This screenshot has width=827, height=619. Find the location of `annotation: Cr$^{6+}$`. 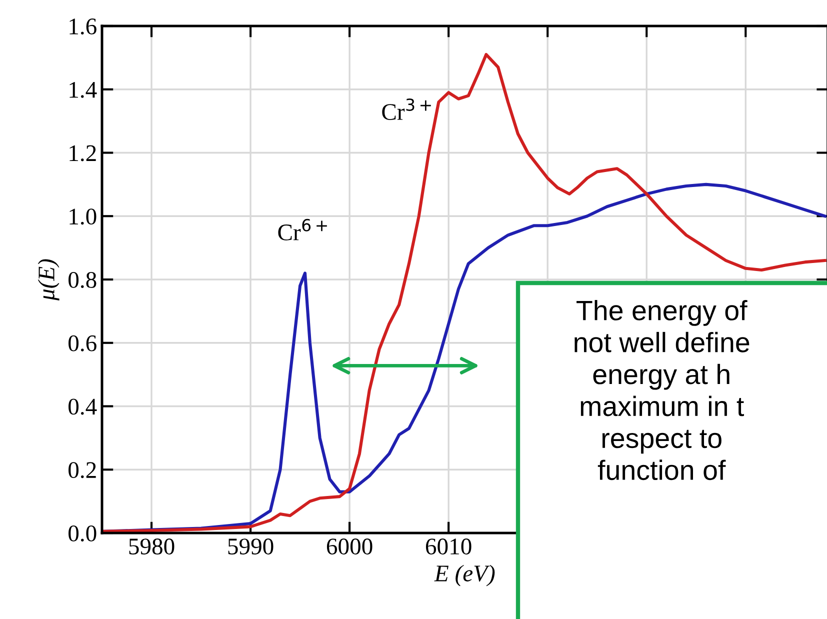

annotation: Cr$^{6+}$ is located at coordinates (302, 229).